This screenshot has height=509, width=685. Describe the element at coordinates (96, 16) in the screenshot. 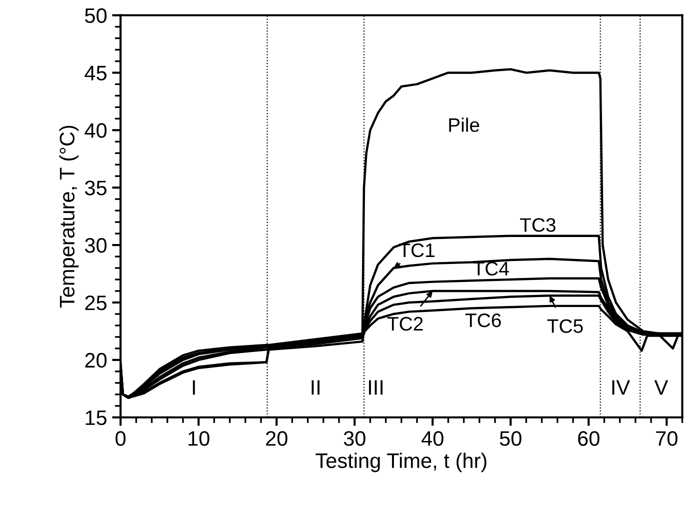

I see `y-tick-label: 50` at that location.